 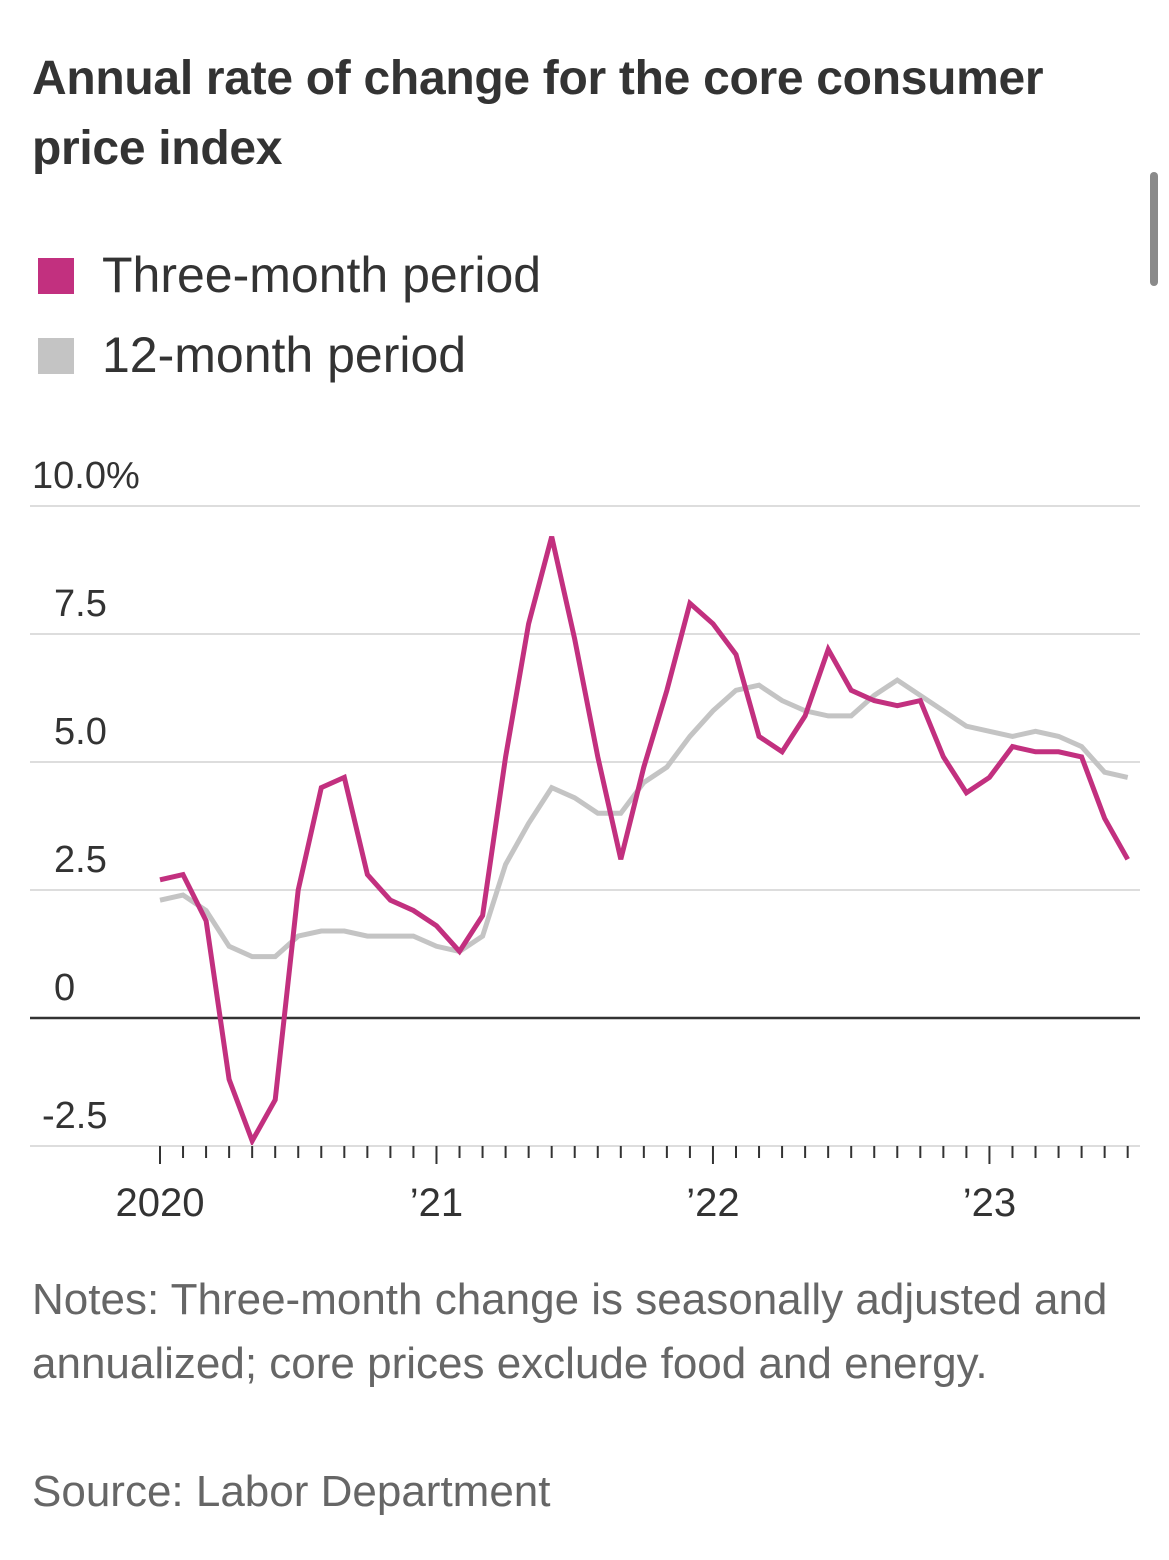 What do you see at coordinates (284, 355) in the screenshot?
I see `legend-label-twelve-month: 12-month period` at bounding box center [284, 355].